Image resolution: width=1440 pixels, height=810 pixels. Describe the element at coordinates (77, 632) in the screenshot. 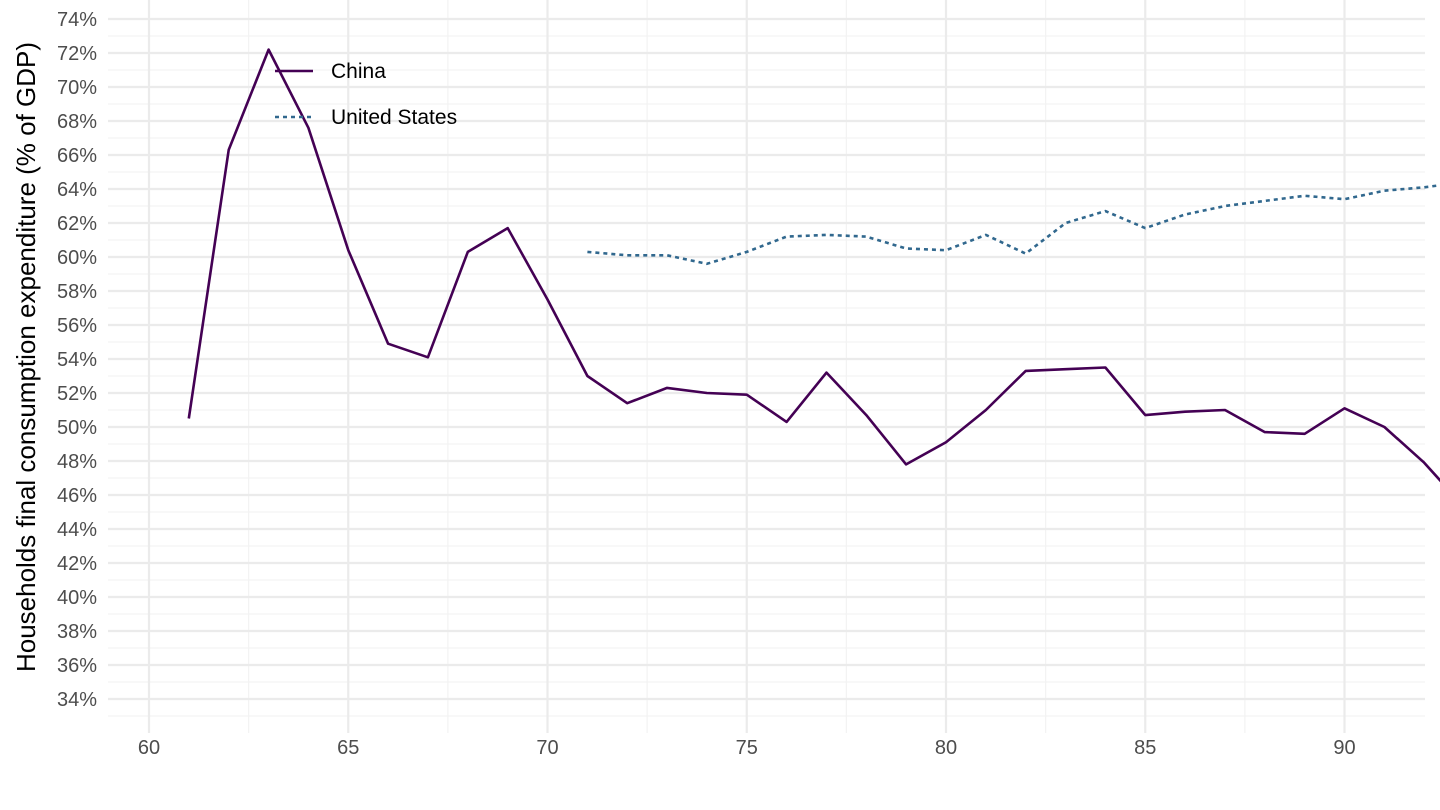

I see `y-tick-label: 38%` at that location.